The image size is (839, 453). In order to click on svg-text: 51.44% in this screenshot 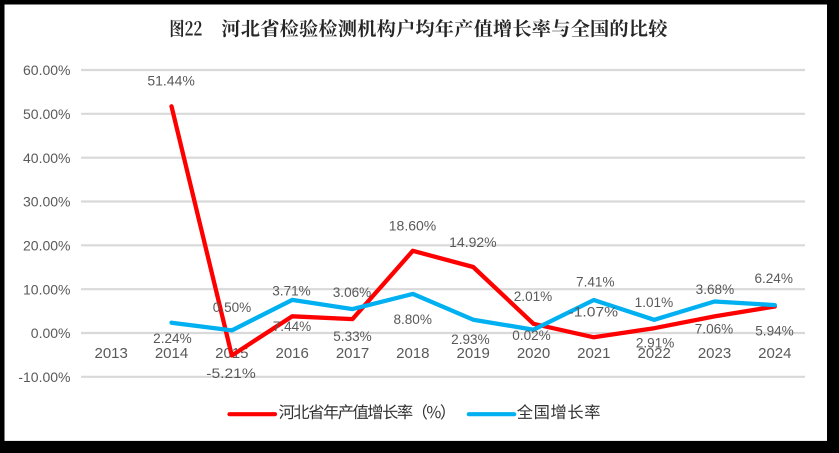, I will do `click(171, 81)`.